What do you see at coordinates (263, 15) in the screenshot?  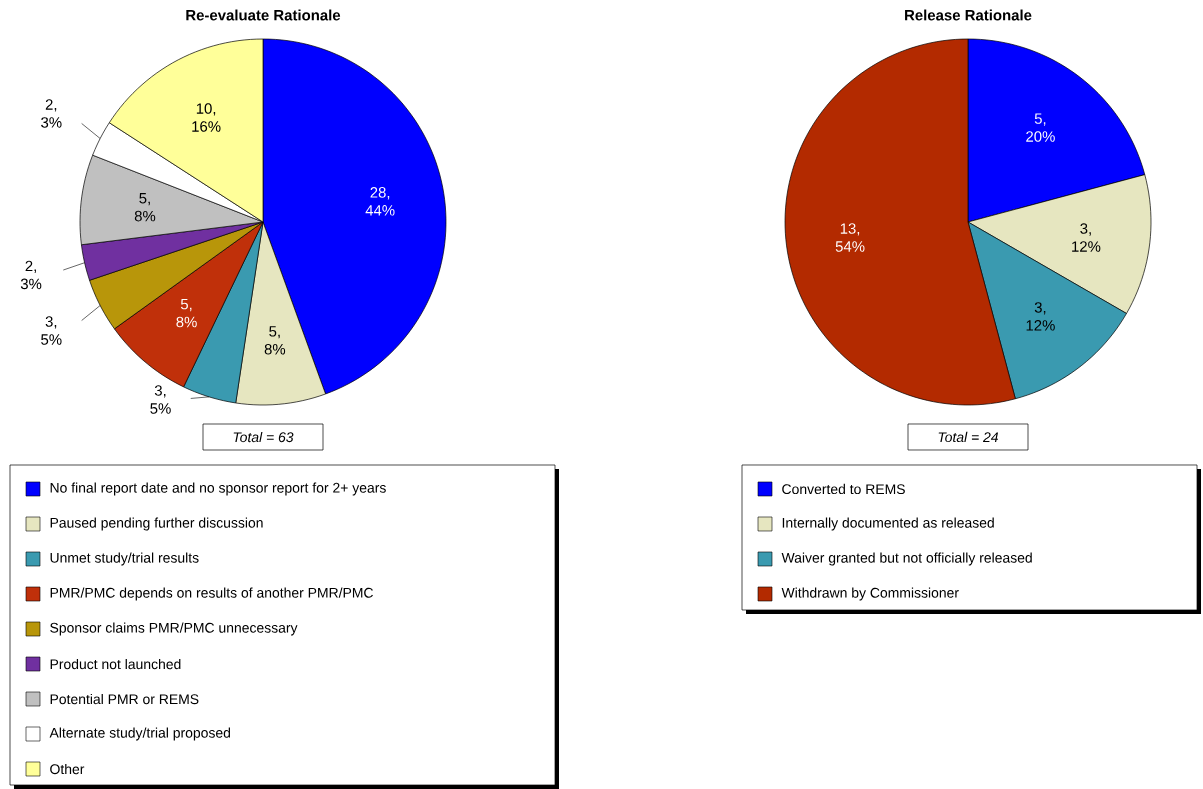 I see `chart-title: Re-evaluate Rationale` at bounding box center [263, 15].